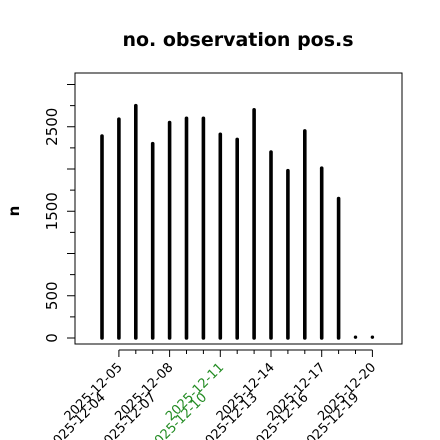  I want to click on y-tick-label: 2500, so click(52, 127).